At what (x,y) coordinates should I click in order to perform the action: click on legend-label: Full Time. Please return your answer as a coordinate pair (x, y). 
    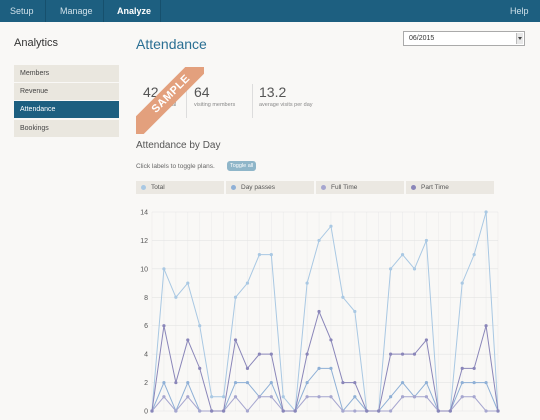
    Looking at the image, I should click on (344, 187).